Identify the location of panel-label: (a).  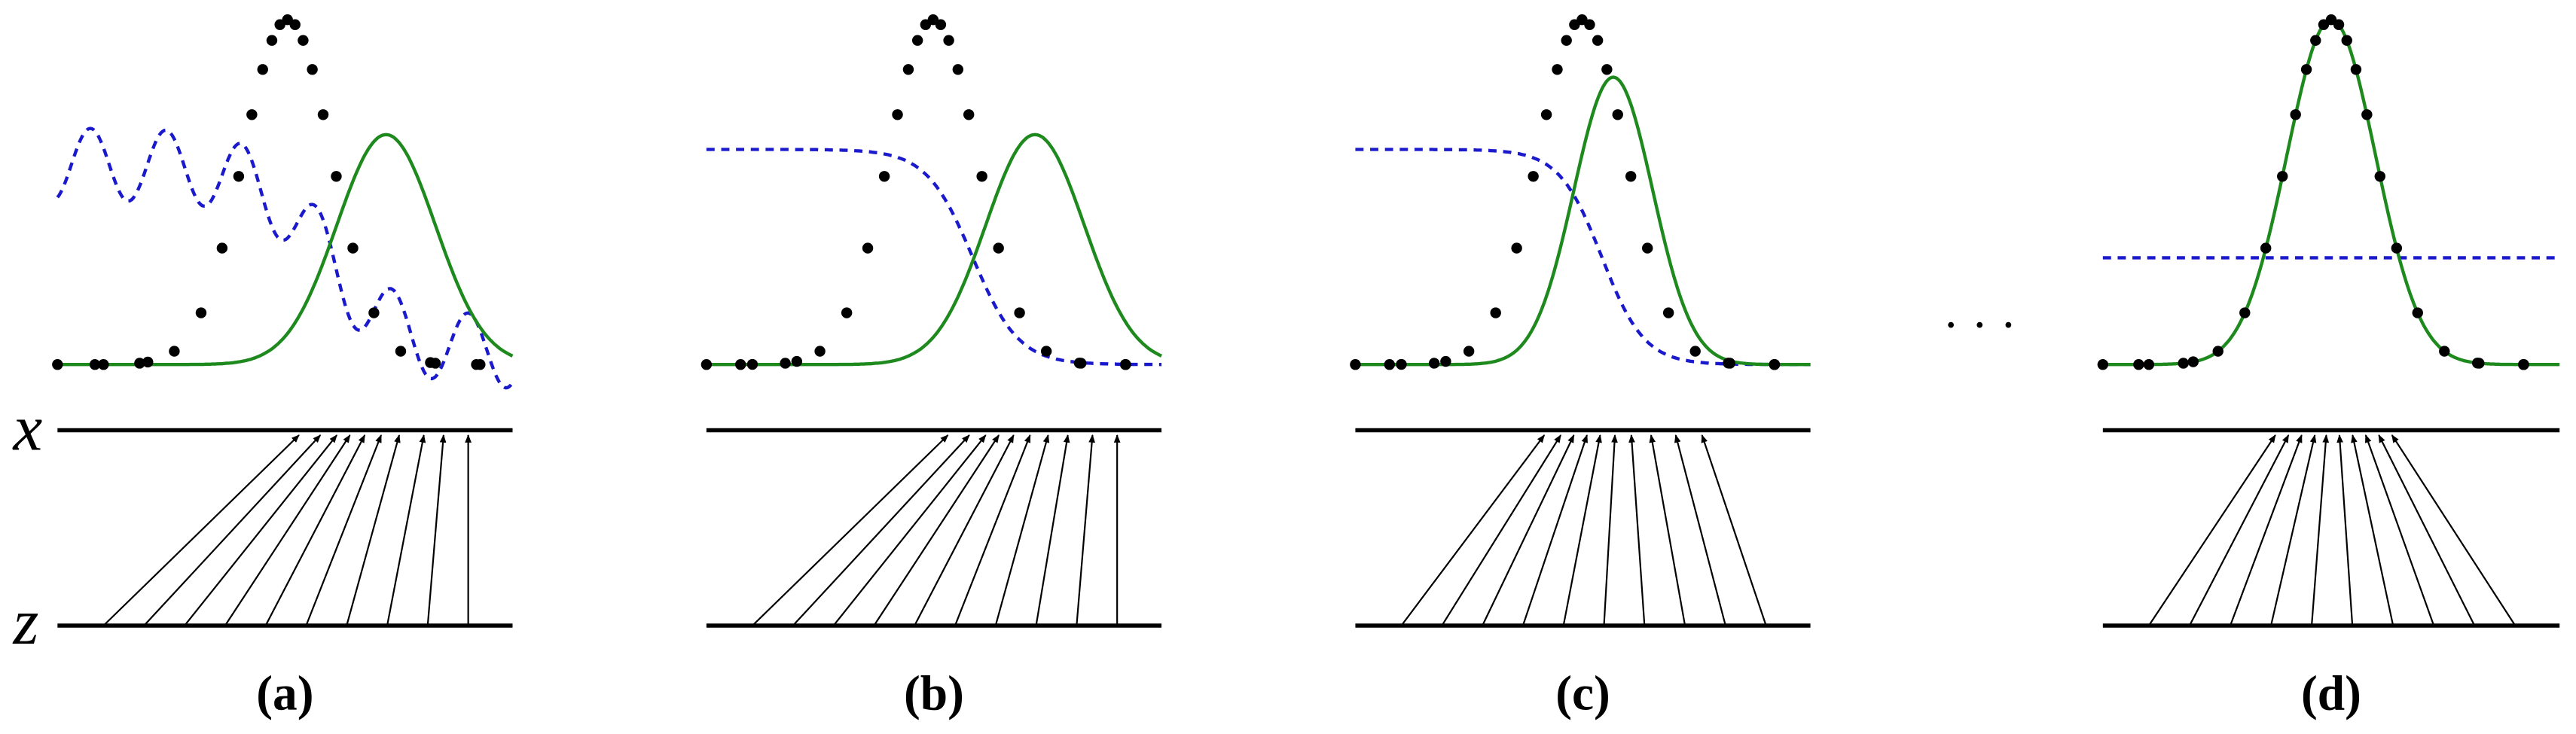
(285, 693).